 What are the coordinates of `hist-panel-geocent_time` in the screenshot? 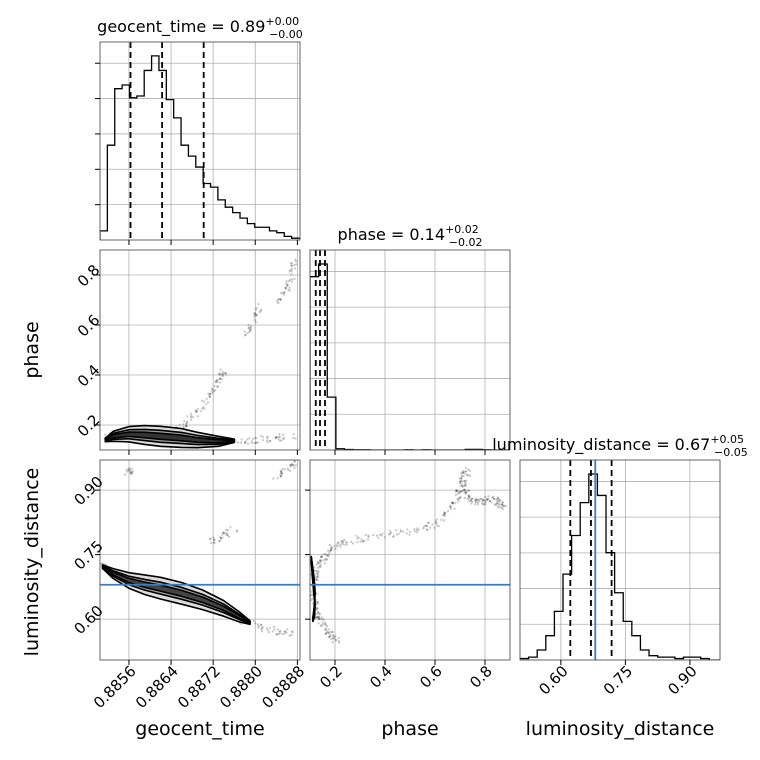 It's located at (200, 141).